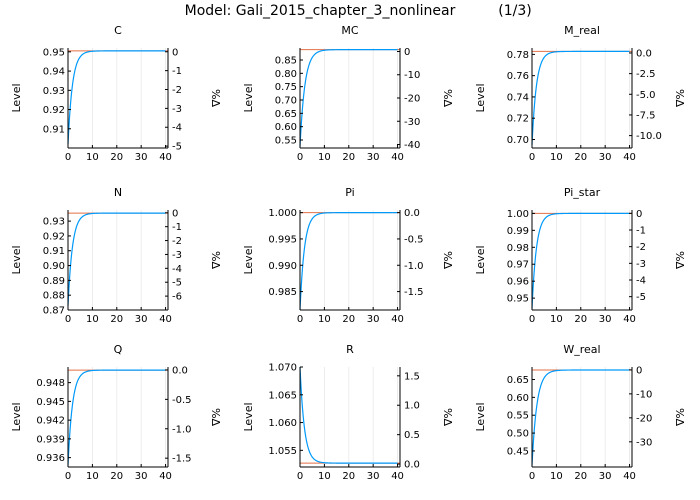 The image size is (700, 500). I want to click on y-tick-label: 0.78, so click(518, 55).